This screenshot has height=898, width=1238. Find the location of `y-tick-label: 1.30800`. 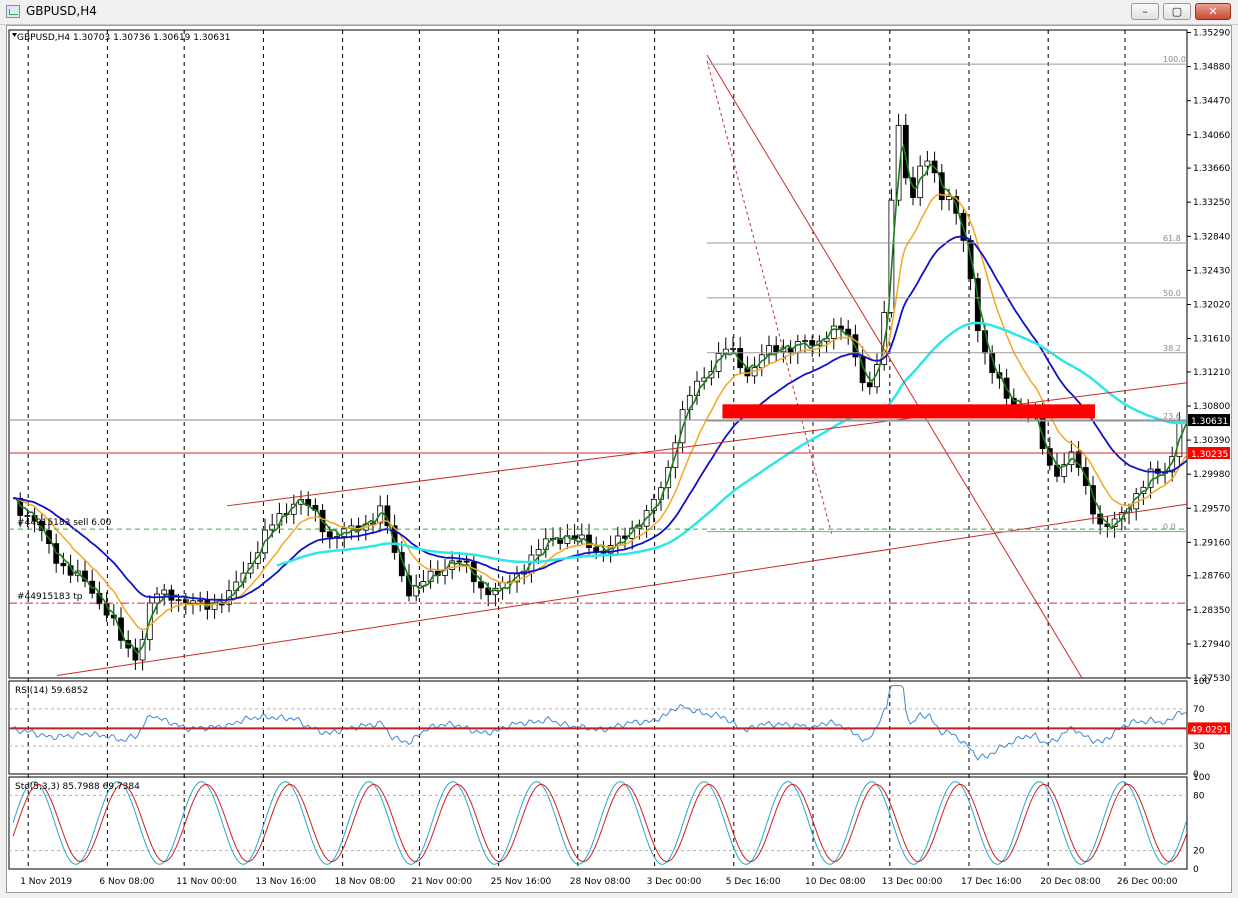

y-tick-label: 1.30800 is located at coordinates (1211, 407).